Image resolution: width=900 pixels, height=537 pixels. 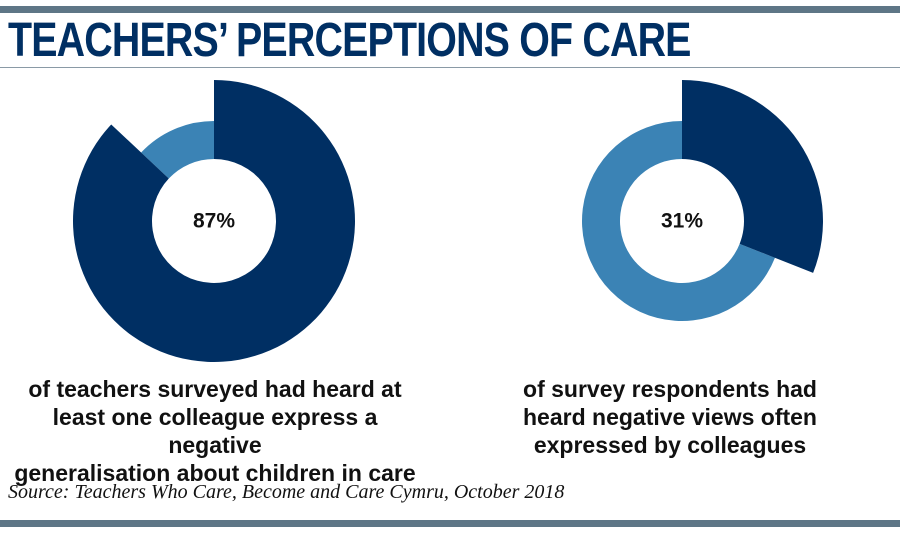 I want to click on donut-right-remainder-slice, so click(x=678, y=221).